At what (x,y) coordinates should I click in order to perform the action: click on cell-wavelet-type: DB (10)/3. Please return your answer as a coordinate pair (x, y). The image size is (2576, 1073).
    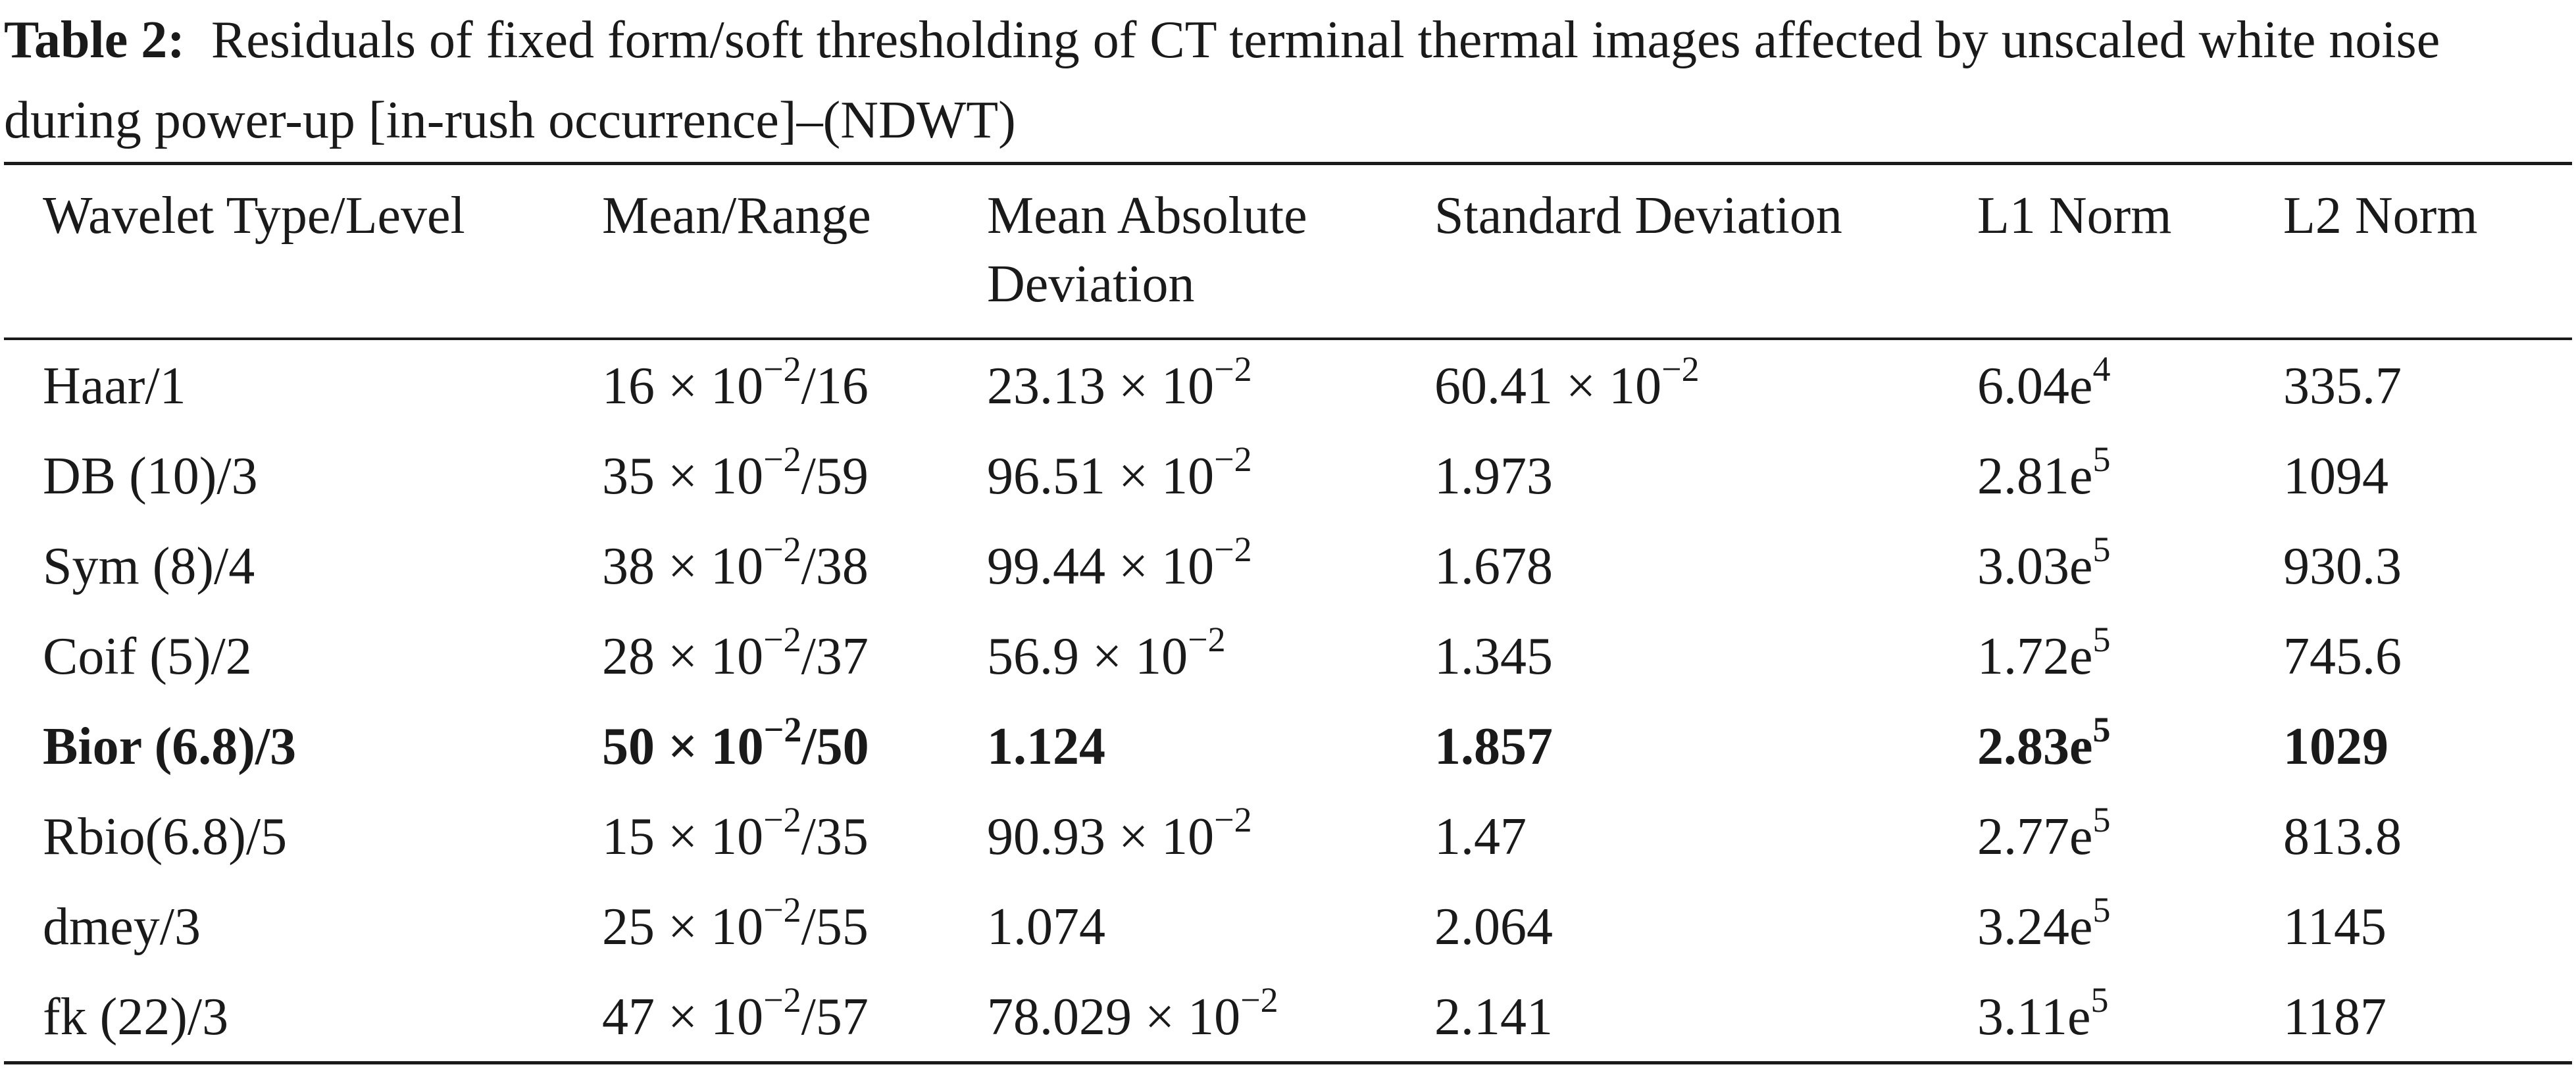
    Looking at the image, I should click on (150, 476).